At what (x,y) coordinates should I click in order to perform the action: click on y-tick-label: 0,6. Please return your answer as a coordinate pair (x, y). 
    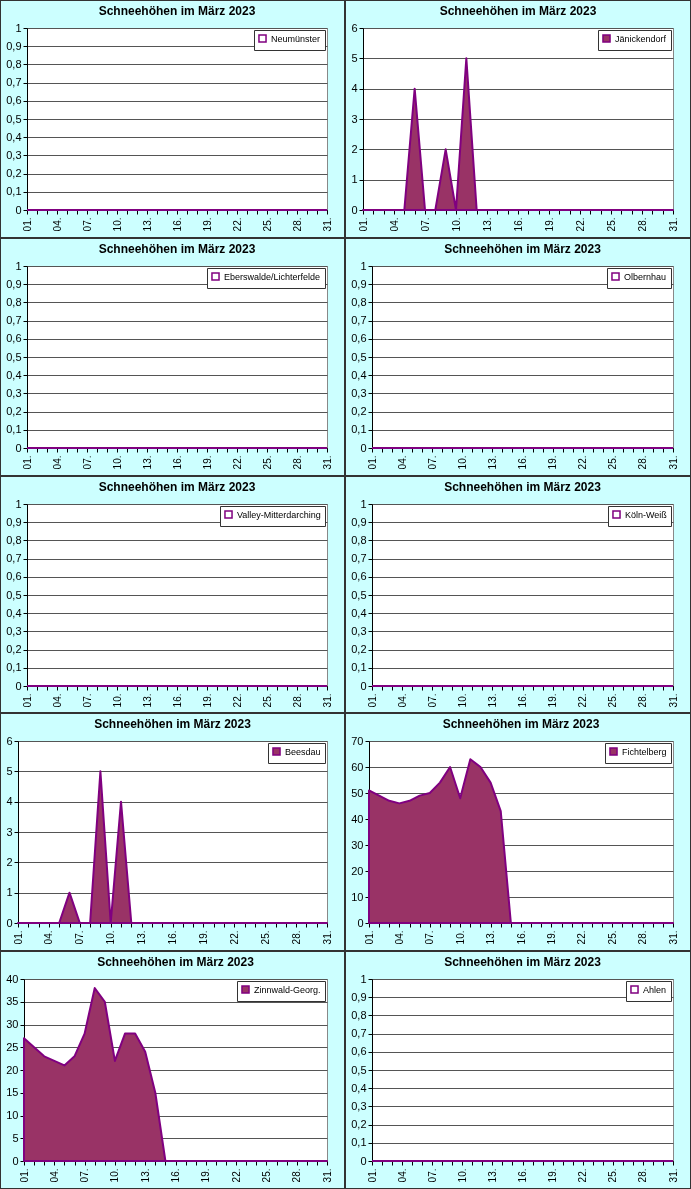
    Looking at the image, I should click on (359, 575).